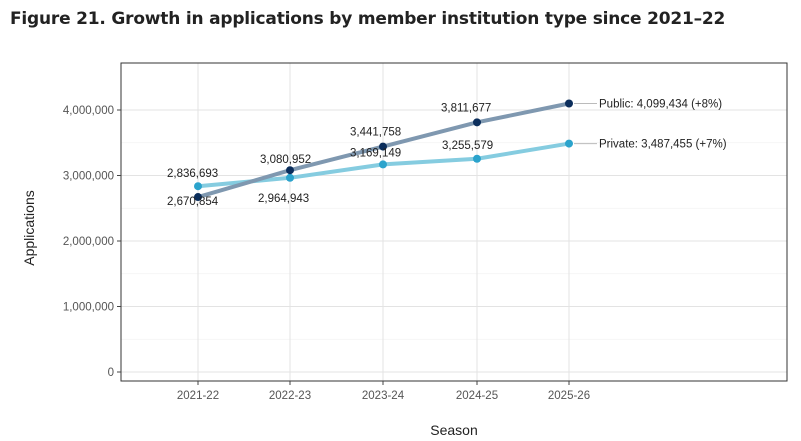 This screenshot has height=441, width=801. I want to click on data-label-private: 3,255,579, so click(467, 146).